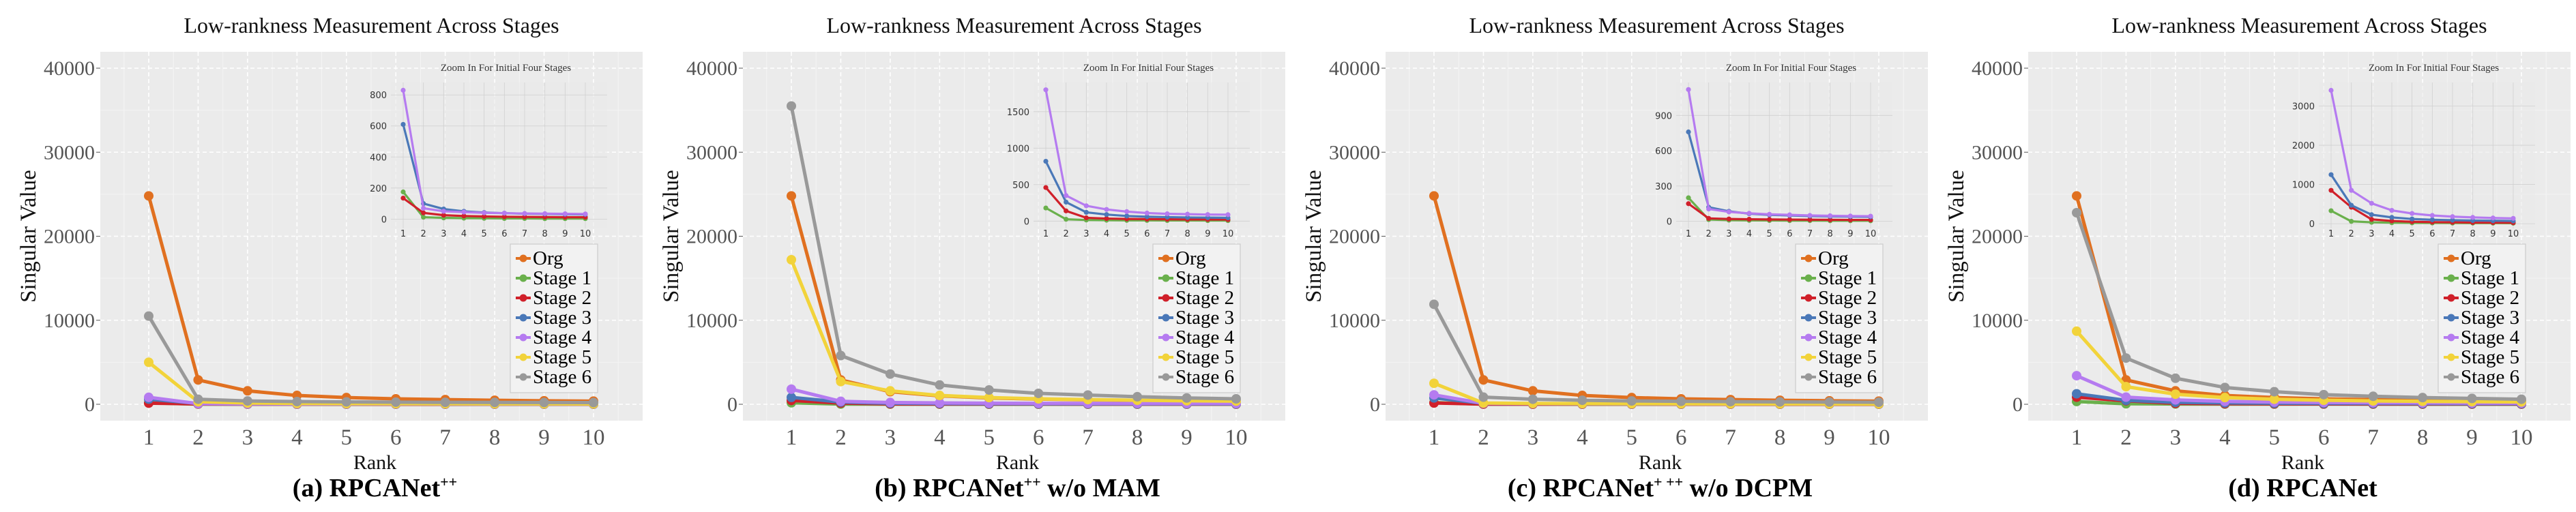  What do you see at coordinates (69, 321) in the screenshot?
I see `y-tick-label: 10000` at bounding box center [69, 321].